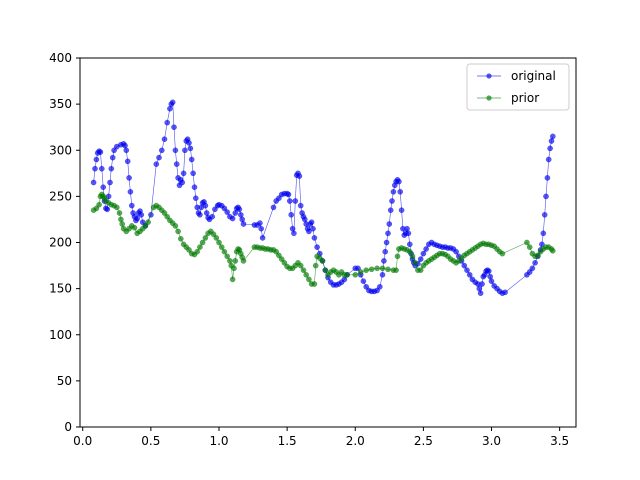 Image resolution: width=640 pixels, height=480 pixels. What do you see at coordinates (60, 243) in the screenshot?
I see `y-tick-label: 200` at bounding box center [60, 243].